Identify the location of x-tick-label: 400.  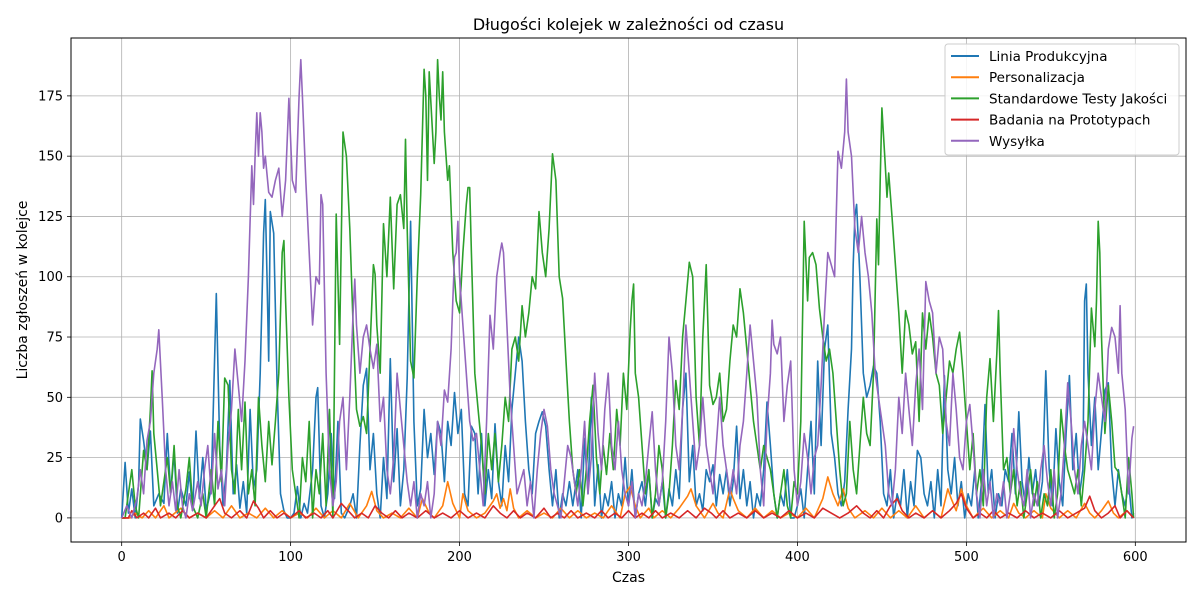
(797, 557).